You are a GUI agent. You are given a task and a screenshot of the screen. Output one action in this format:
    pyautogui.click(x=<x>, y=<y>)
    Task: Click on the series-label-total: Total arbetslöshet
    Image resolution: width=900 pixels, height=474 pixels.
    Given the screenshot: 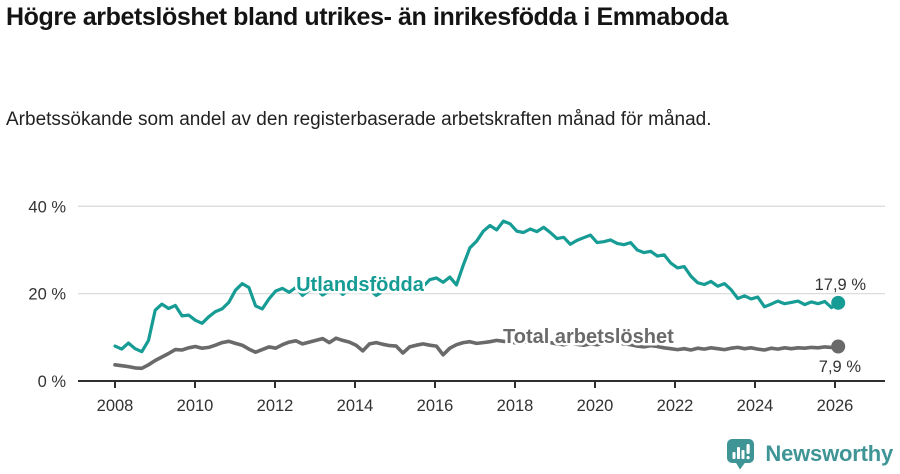 What is the action you would take?
    pyautogui.click(x=588, y=337)
    